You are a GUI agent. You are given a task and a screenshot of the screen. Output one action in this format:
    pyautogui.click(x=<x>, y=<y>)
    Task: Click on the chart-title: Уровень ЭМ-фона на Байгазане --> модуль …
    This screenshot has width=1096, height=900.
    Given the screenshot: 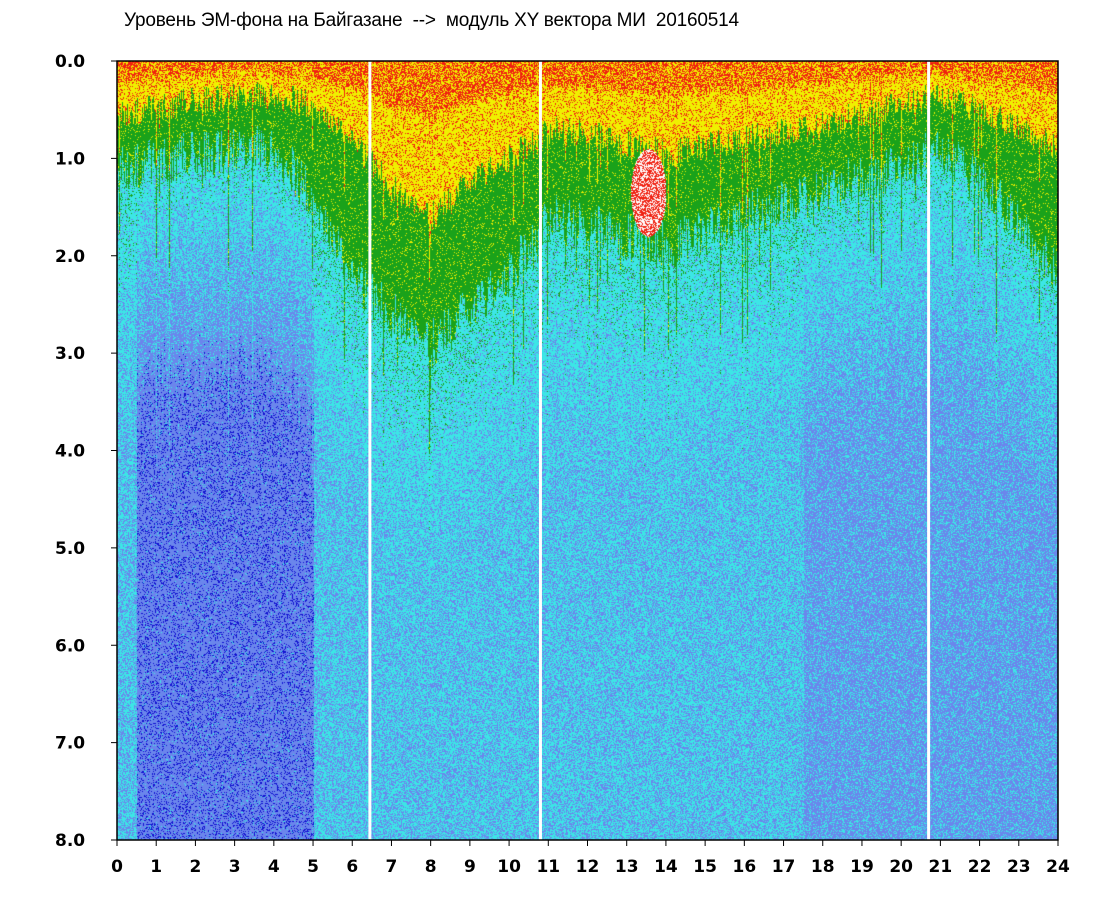 What is the action you would take?
    pyautogui.click(x=431, y=20)
    